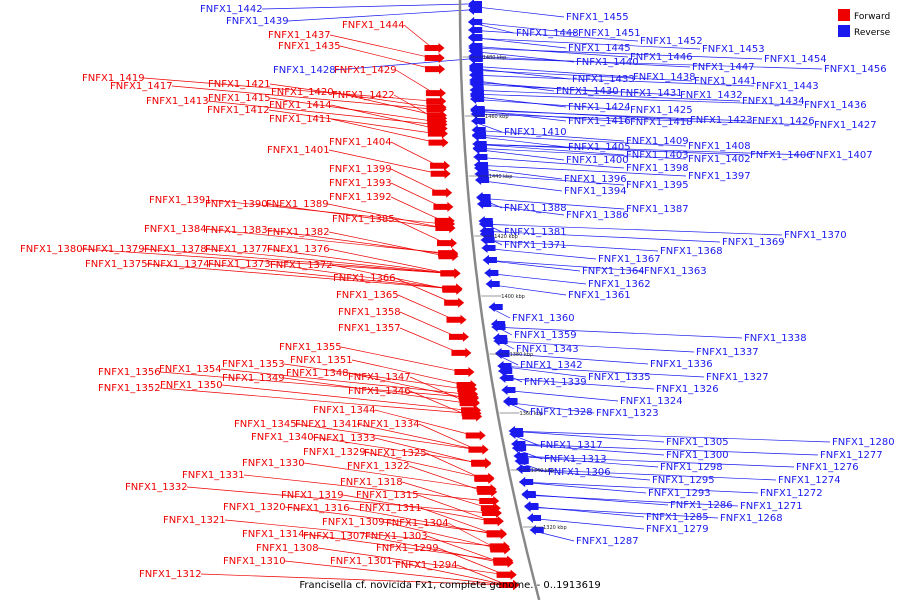  Describe the element at coordinates (312, 495) in the screenshot. I see `forward-gene-label: FNFX1_1319` at that location.